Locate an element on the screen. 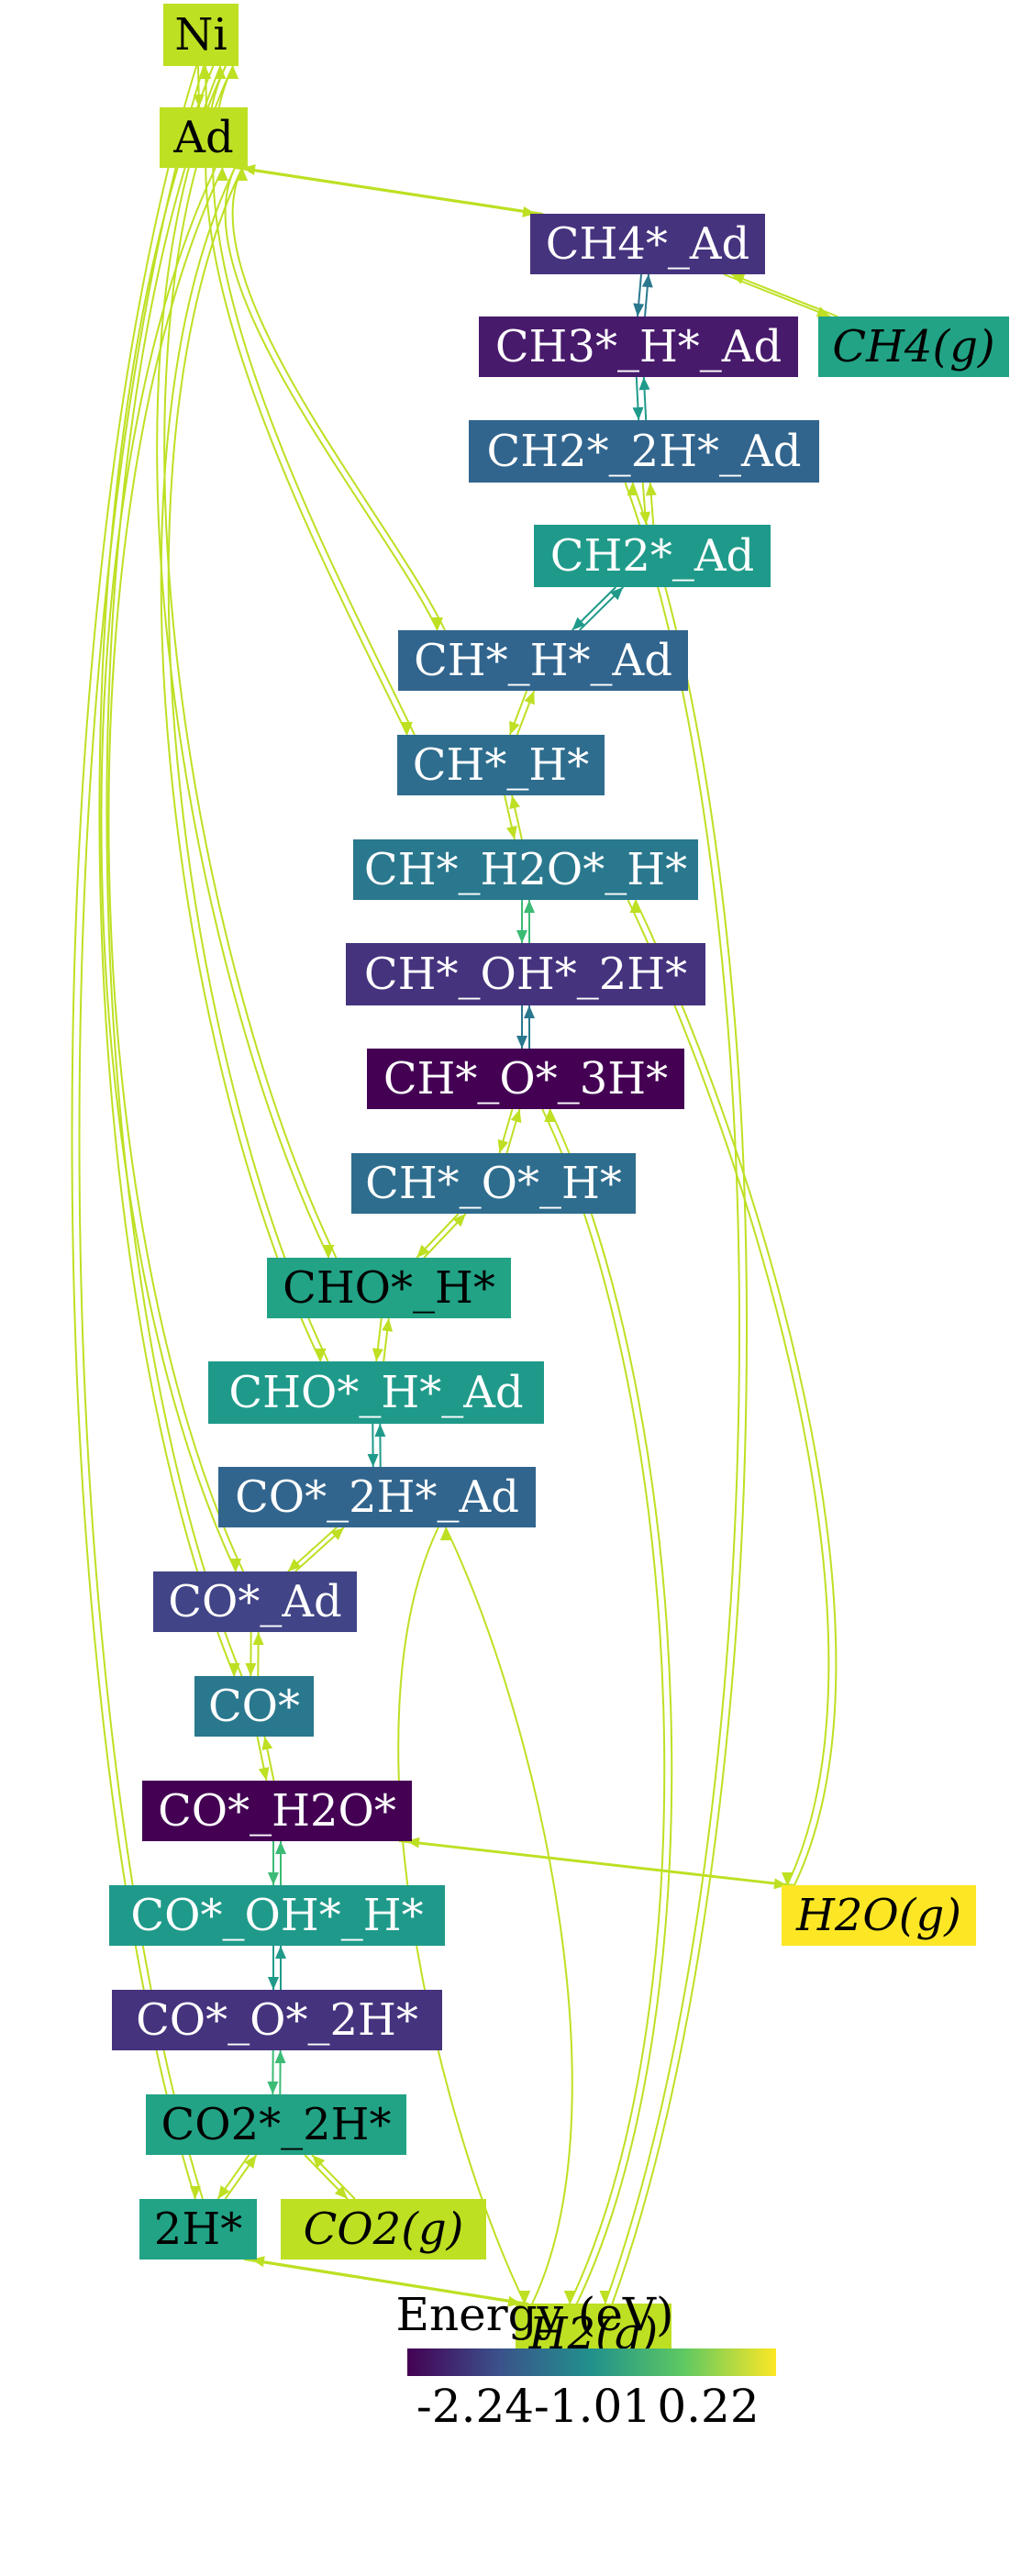 Image resolution: width=1021 pixels, height=2576 pixels. arrowhead-CO_Ad-to-Ad is located at coordinates (222, 174).